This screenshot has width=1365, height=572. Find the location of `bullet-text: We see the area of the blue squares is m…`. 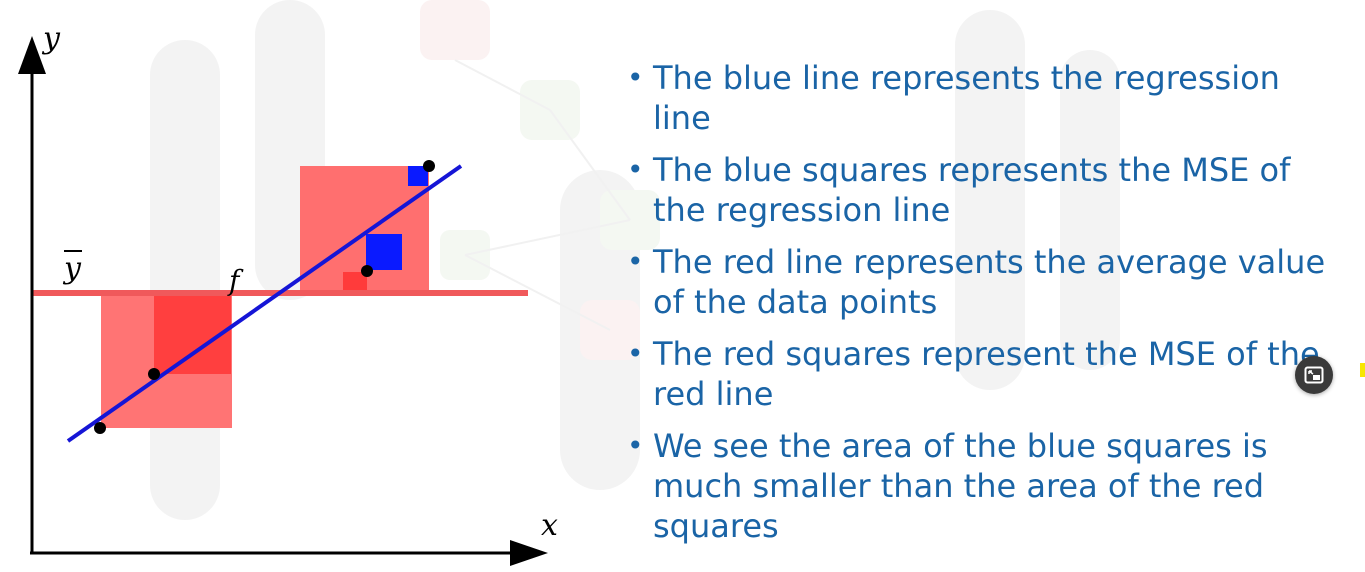

bullet-text: We see the area of the blue squares is m… is located at coordinates (960, 486).